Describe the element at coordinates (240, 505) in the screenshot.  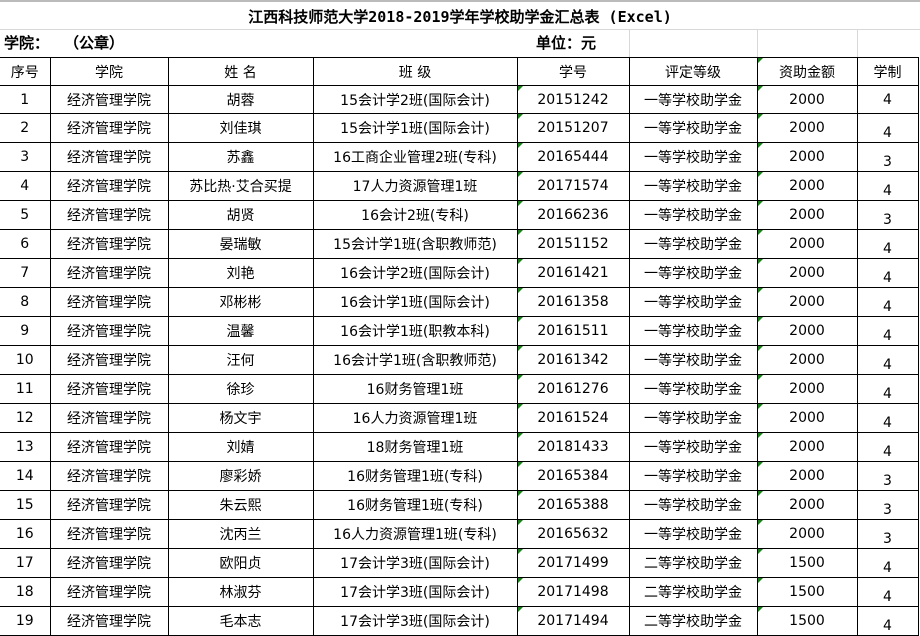
I see `cell-name: 朱云熙` at that location.